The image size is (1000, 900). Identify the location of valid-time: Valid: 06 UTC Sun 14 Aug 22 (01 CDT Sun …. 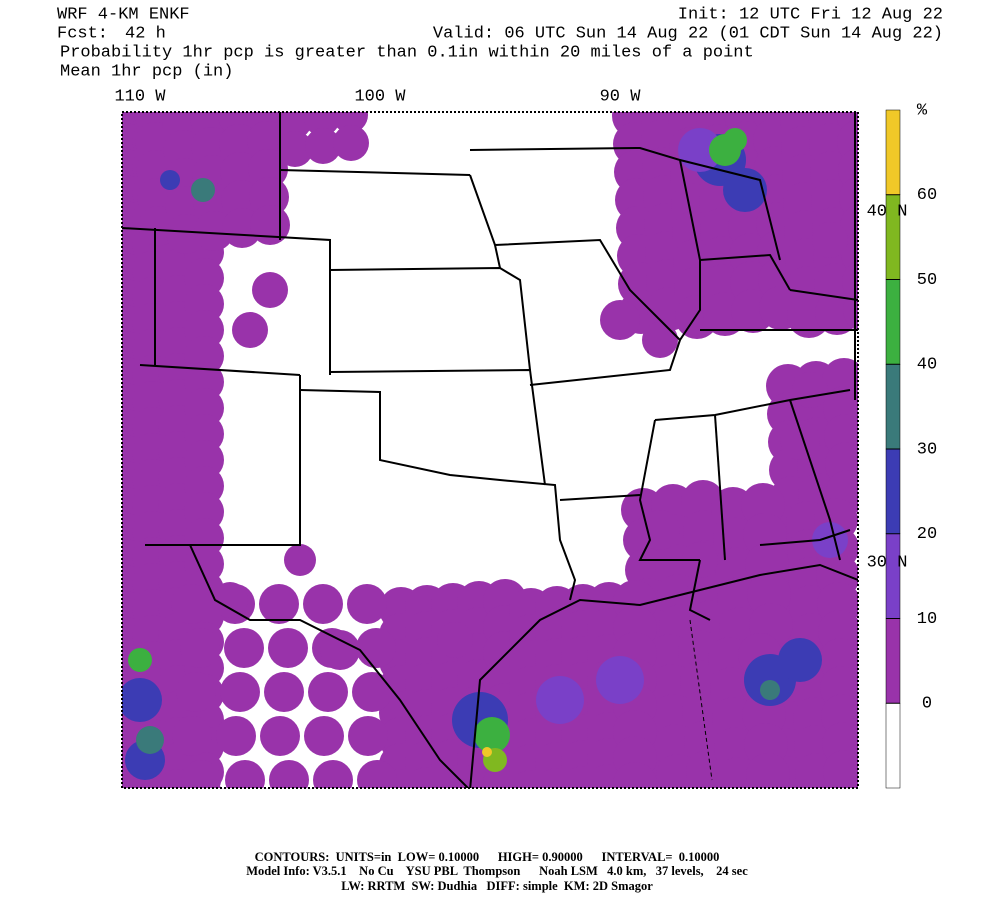
(688, 33).